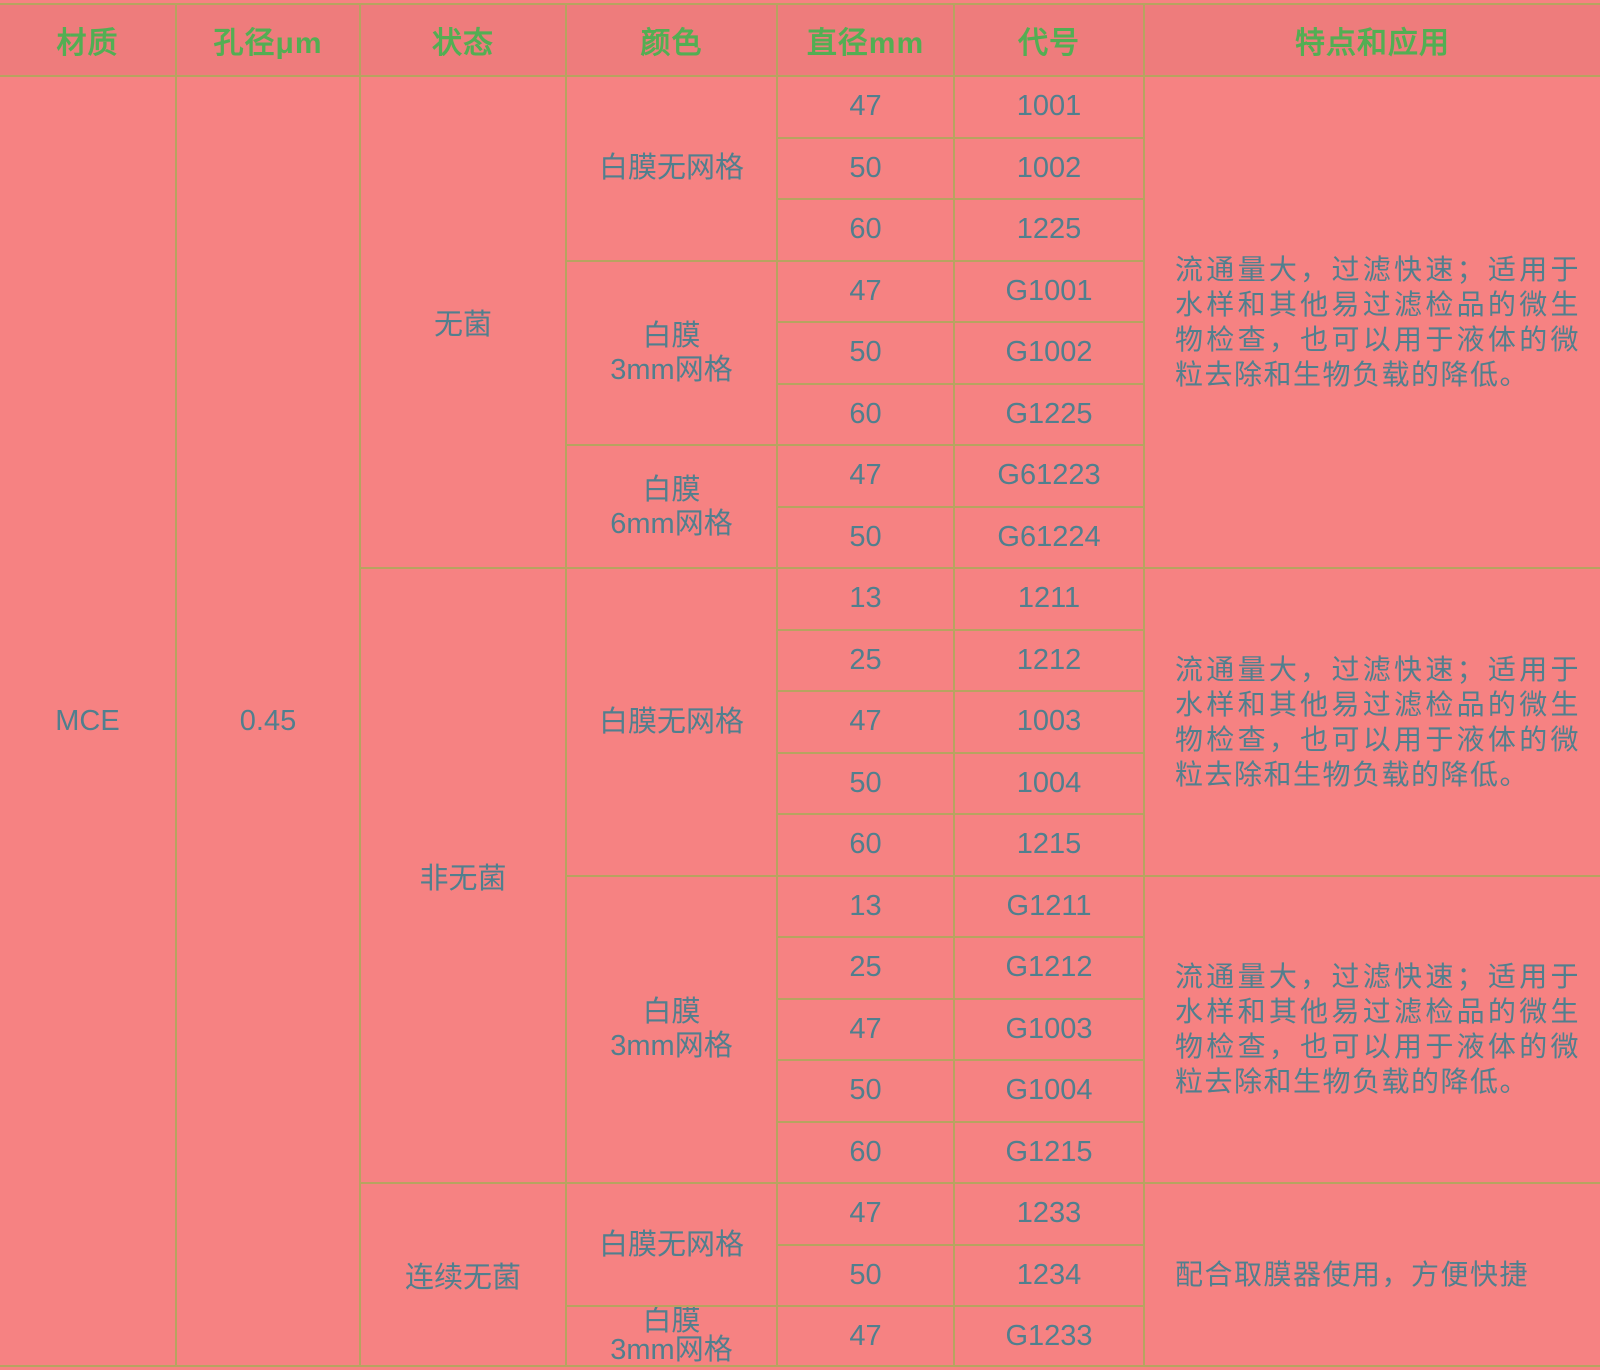 This screenshot has width=1600, height=1370. What do you see at coordinates (1371, 1274) in the screenshot?
I see `application-cell: 配合取膜器使用，方便快捷` at bounding box center [1371, 1274].